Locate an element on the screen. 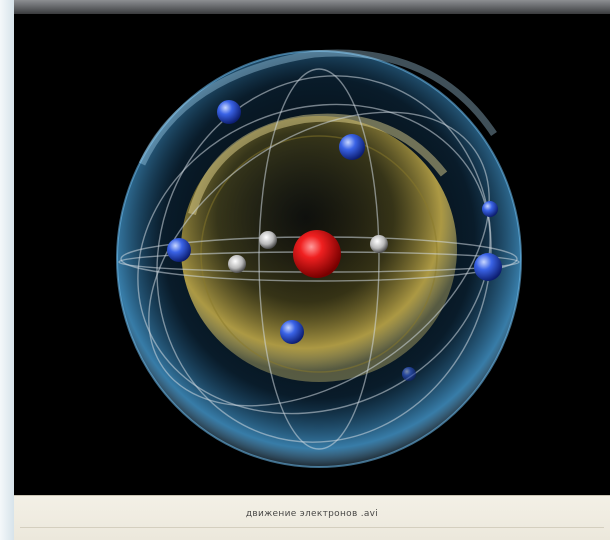  status-bar: движение электронов .avi is located at coordinates (312, 517).